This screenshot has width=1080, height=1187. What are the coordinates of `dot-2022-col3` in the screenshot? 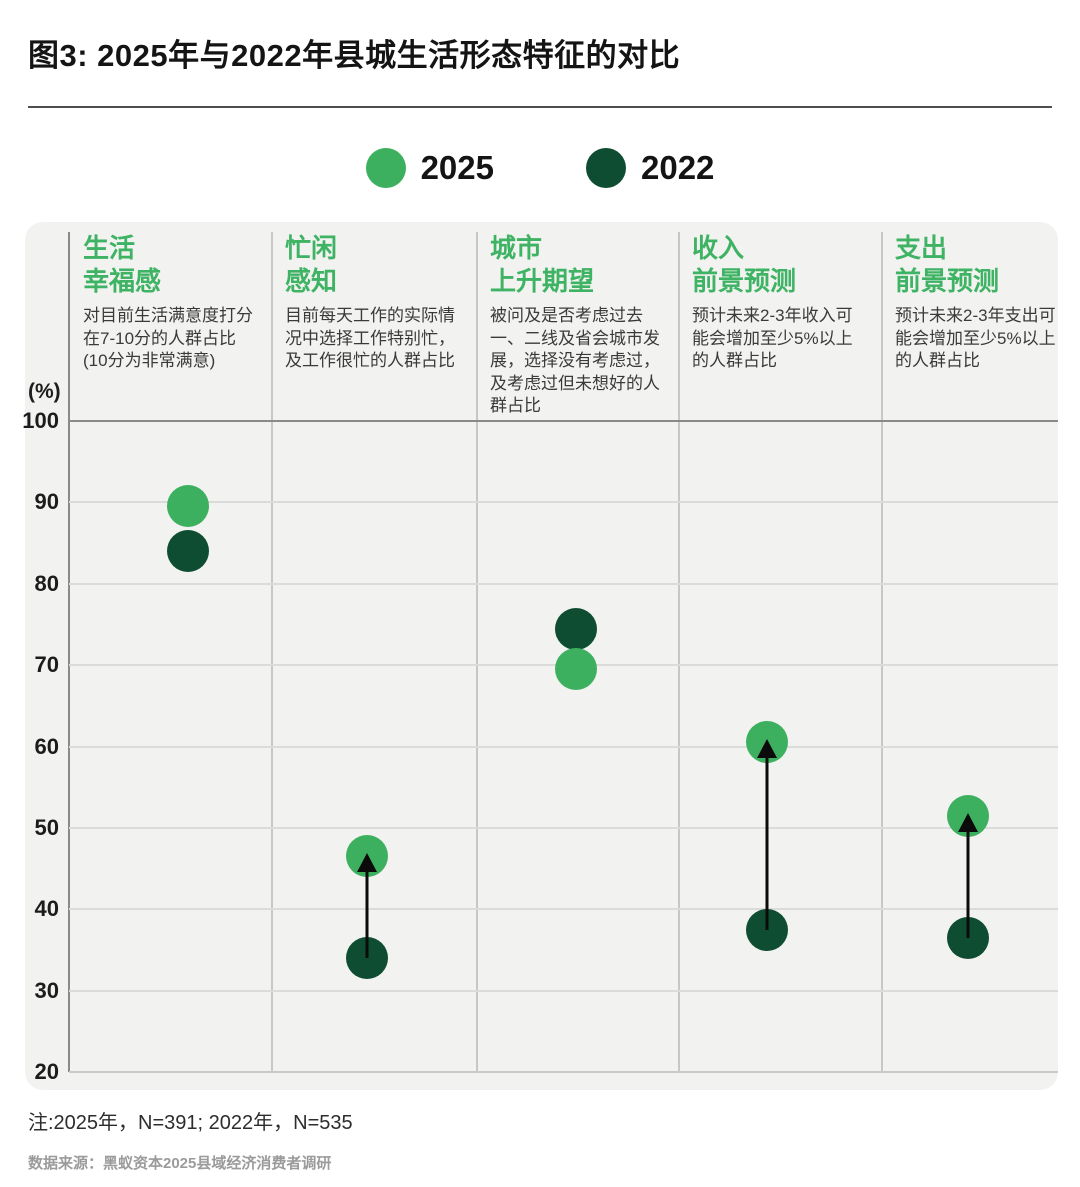 It's located at (576, 628).